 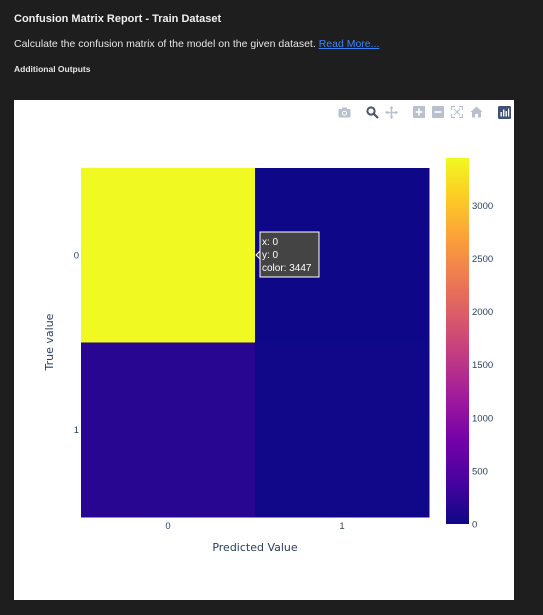 What do you see at coordinates (76, 255) in the screenshot?
I see `y-tick-label: 0` at bounding box center [76, 255].